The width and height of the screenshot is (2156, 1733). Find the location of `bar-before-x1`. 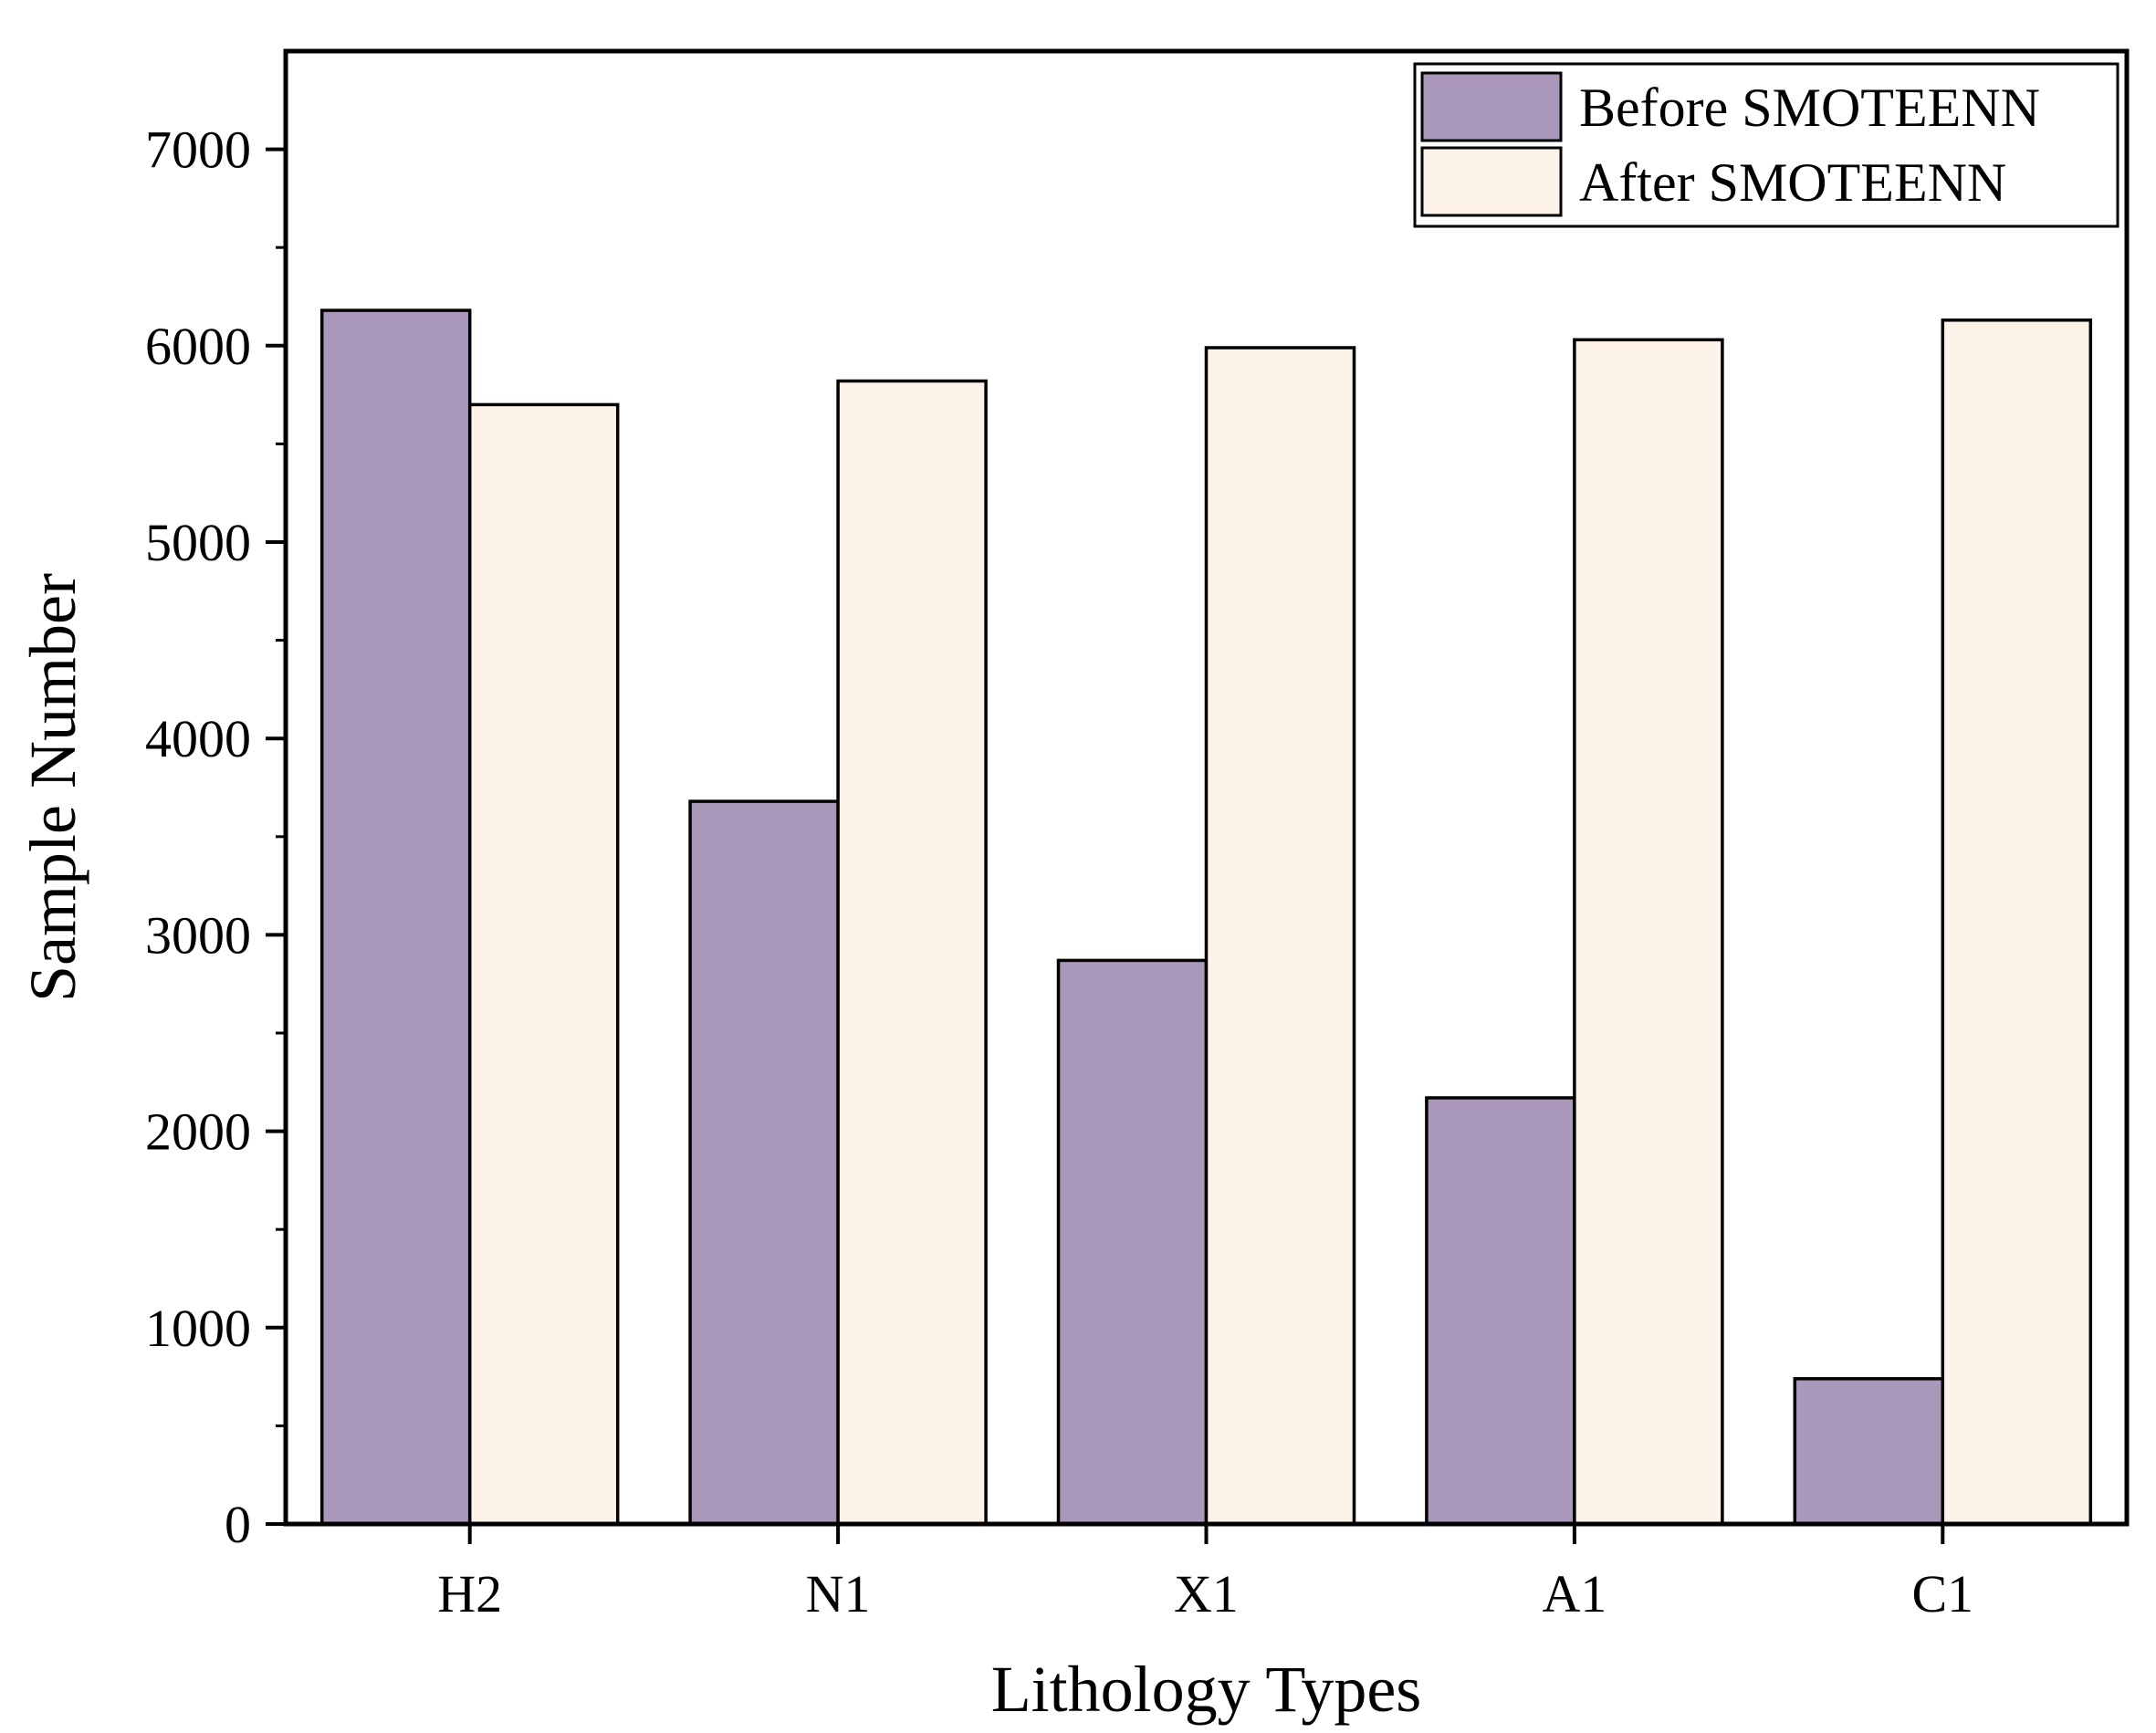

bar-before-x1 is located at coordinates (1133, 1242).